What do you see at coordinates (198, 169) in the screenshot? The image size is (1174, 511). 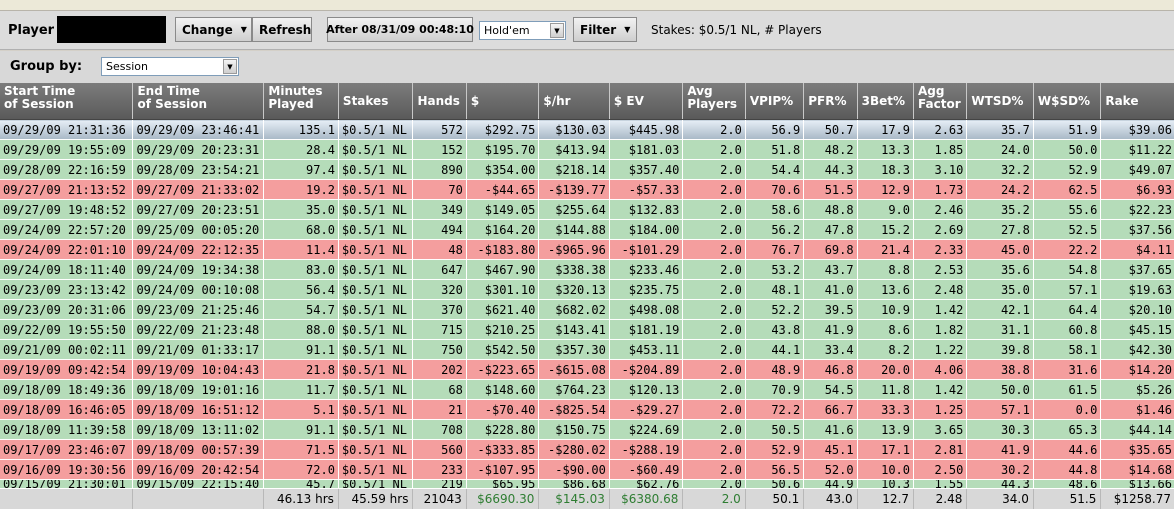 I see `table-cell: 09/28/09 23:54:21` at bounding box center [198, 169].